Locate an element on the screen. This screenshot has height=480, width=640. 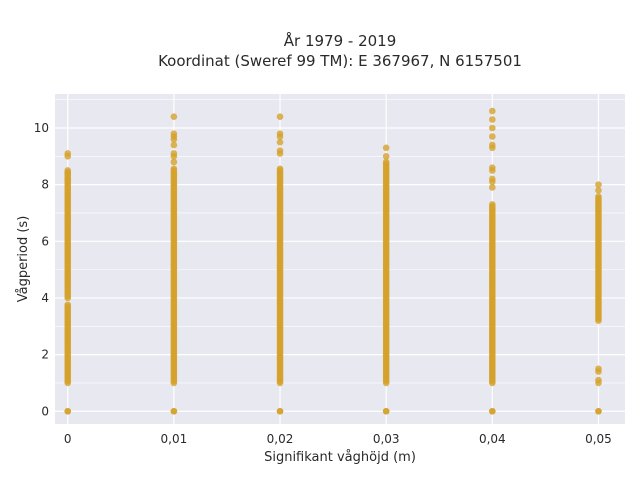
y-tick-label: 10 is located at coordinates (41, 128).